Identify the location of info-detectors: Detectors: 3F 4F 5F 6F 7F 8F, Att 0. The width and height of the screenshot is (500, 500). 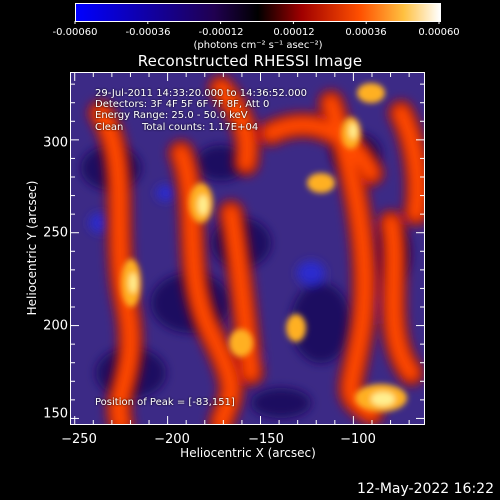
(182, 104).